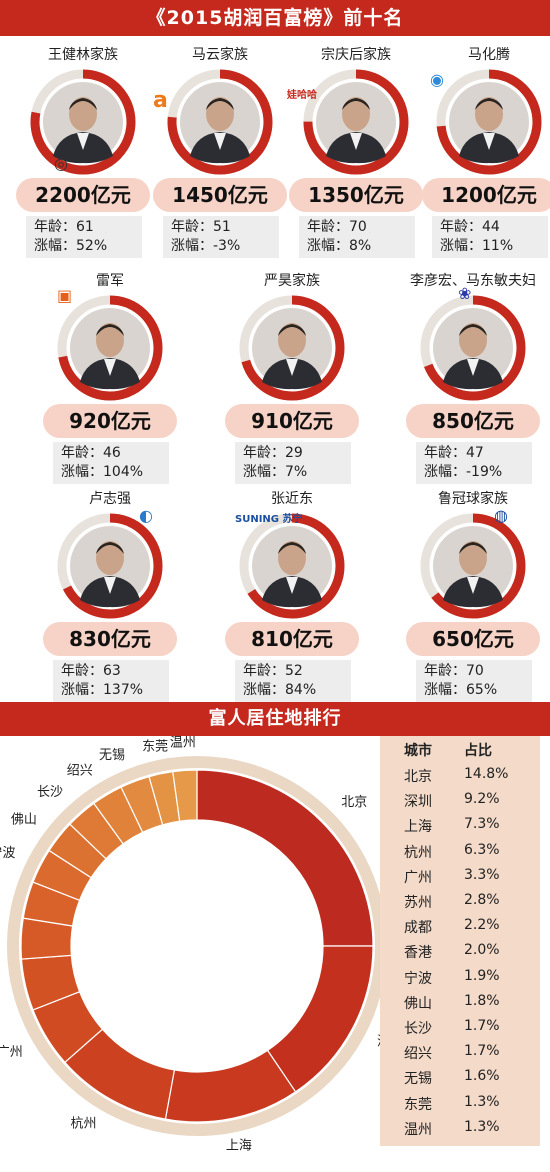  What do you see at coordinates (482, 975) in the screenshot?
I see `table-cell-share: 1.9%` at bounding box center [482, 975].